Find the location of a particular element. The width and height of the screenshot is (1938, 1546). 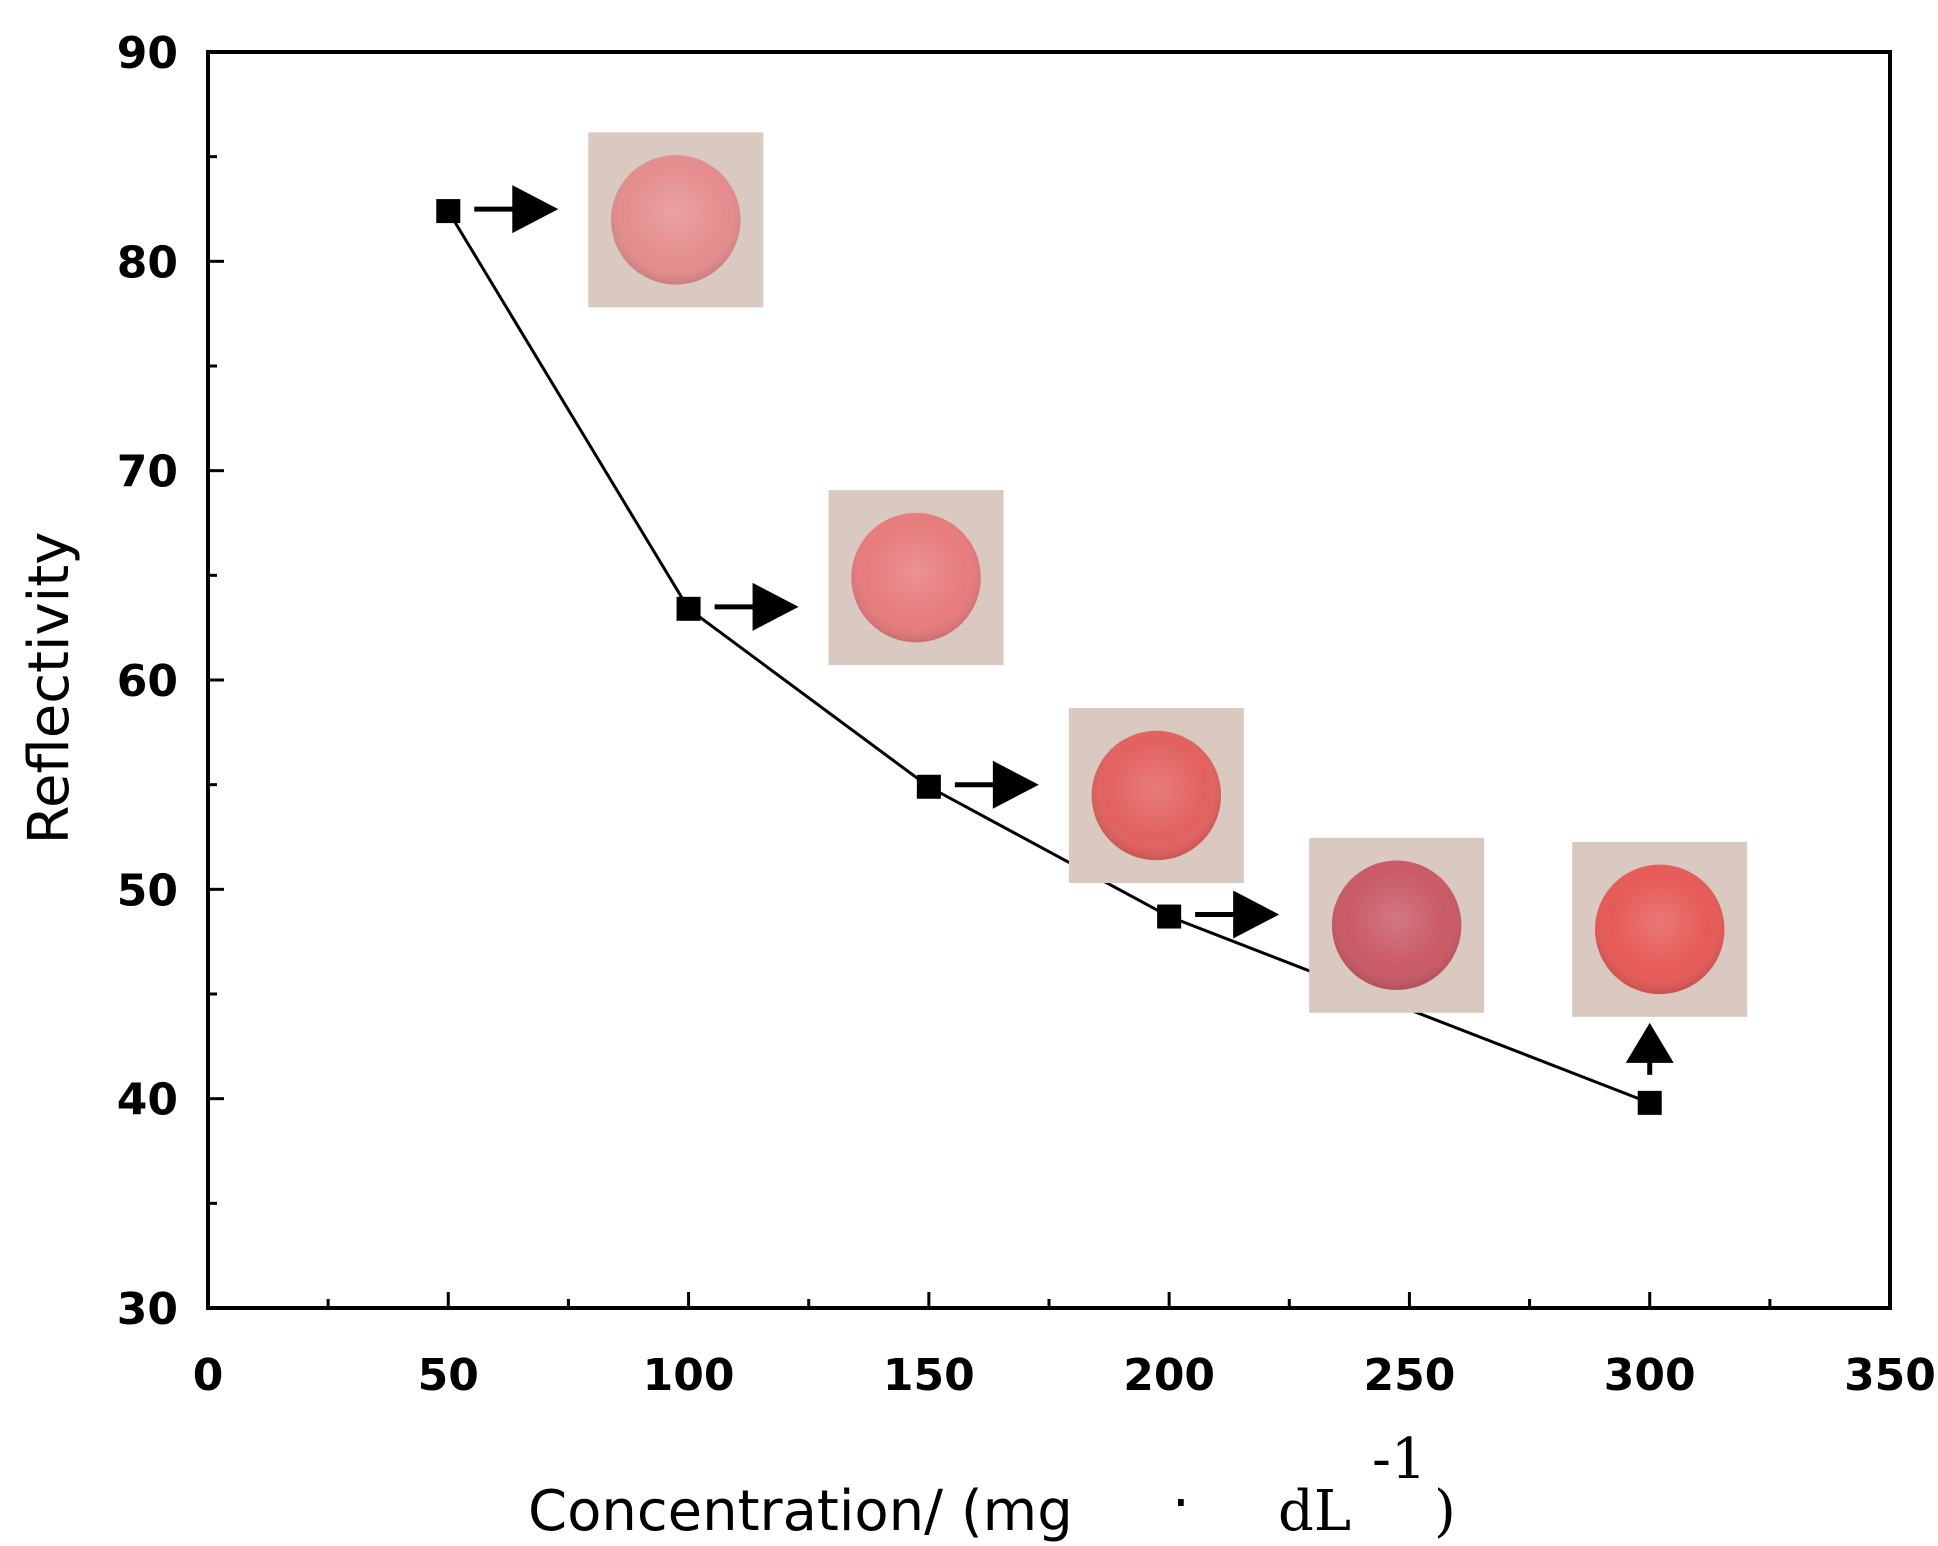

x-axis-title-exponent: -1 is located at coordinates (1399, 1459).